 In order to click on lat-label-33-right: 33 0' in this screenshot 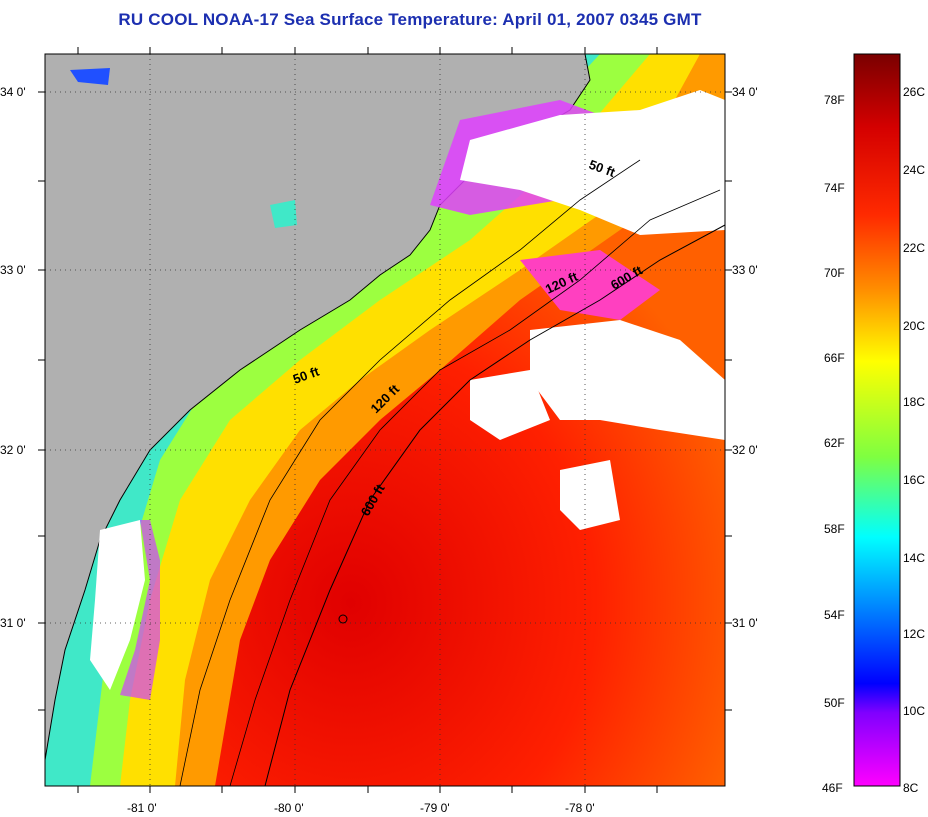, I will do `click(745, 270)`.